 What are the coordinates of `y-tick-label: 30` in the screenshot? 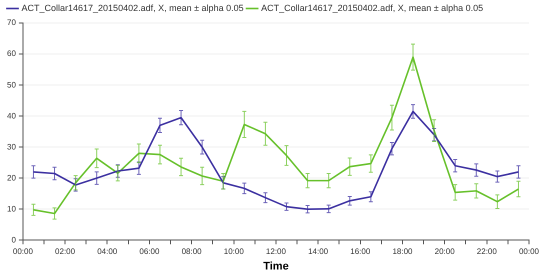 It's located at (11, 147).